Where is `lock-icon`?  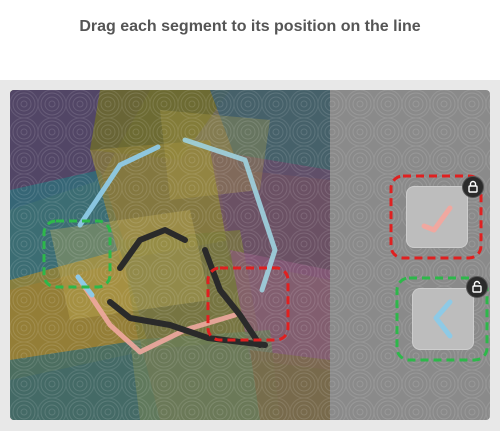
lock-icon is located at coordinates (473, 186).